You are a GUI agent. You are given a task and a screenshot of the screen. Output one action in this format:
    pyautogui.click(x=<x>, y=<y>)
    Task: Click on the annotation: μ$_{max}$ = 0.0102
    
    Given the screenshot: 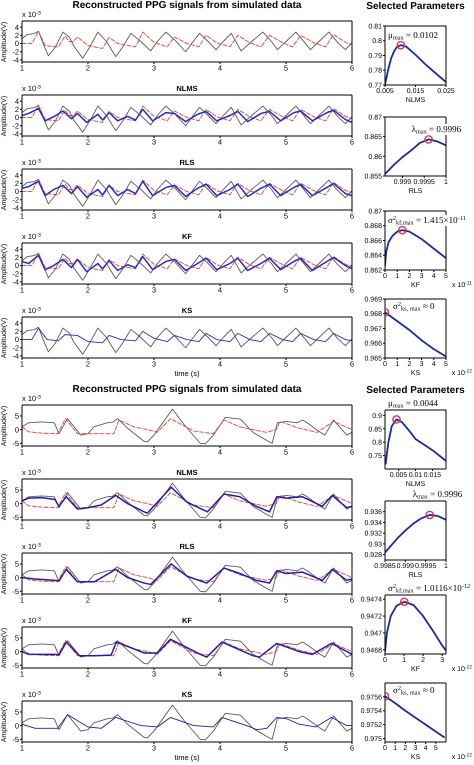 What is the action you would take?
    pyautogui.click(x=413, y=36)
    